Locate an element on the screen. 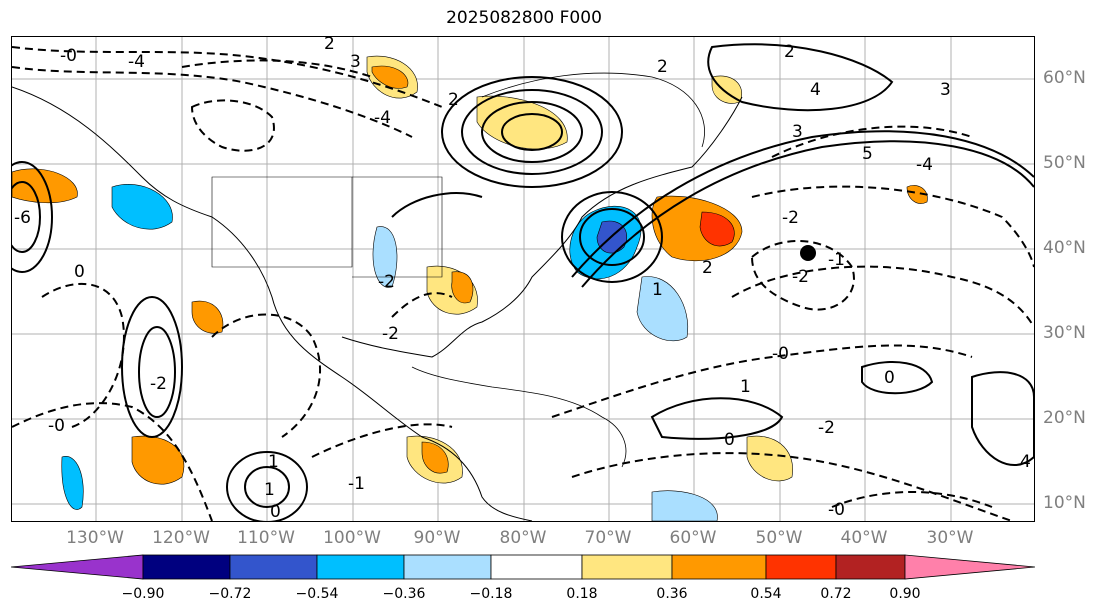  colorbar is located at coordinates (523, 567).